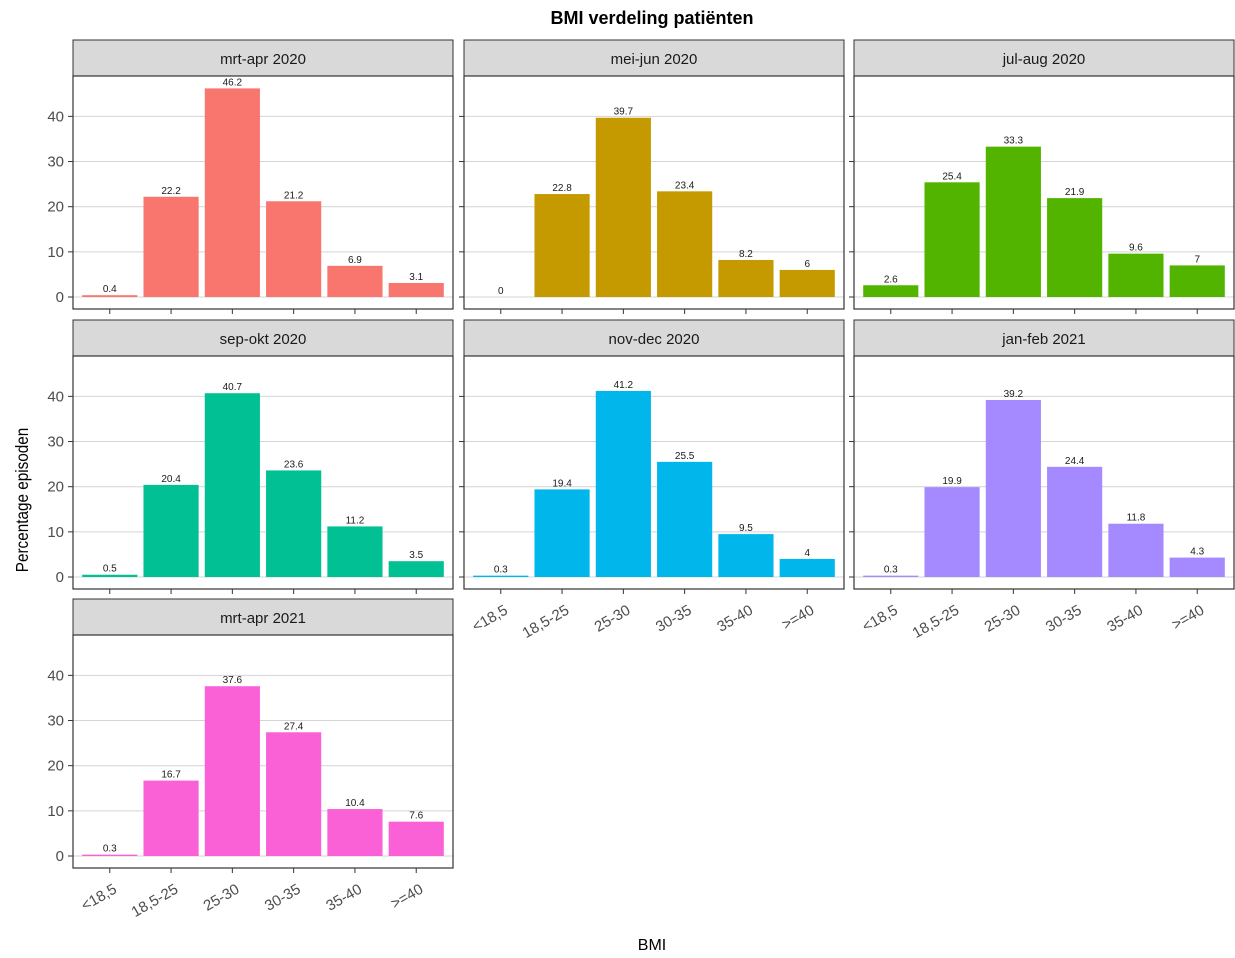 This screenshot has height=958, width=1235. What do you see at coordinates (891, 279) in the screenshot?
I see `bar-value-label: 2.6` at bounding box center [891, 279].